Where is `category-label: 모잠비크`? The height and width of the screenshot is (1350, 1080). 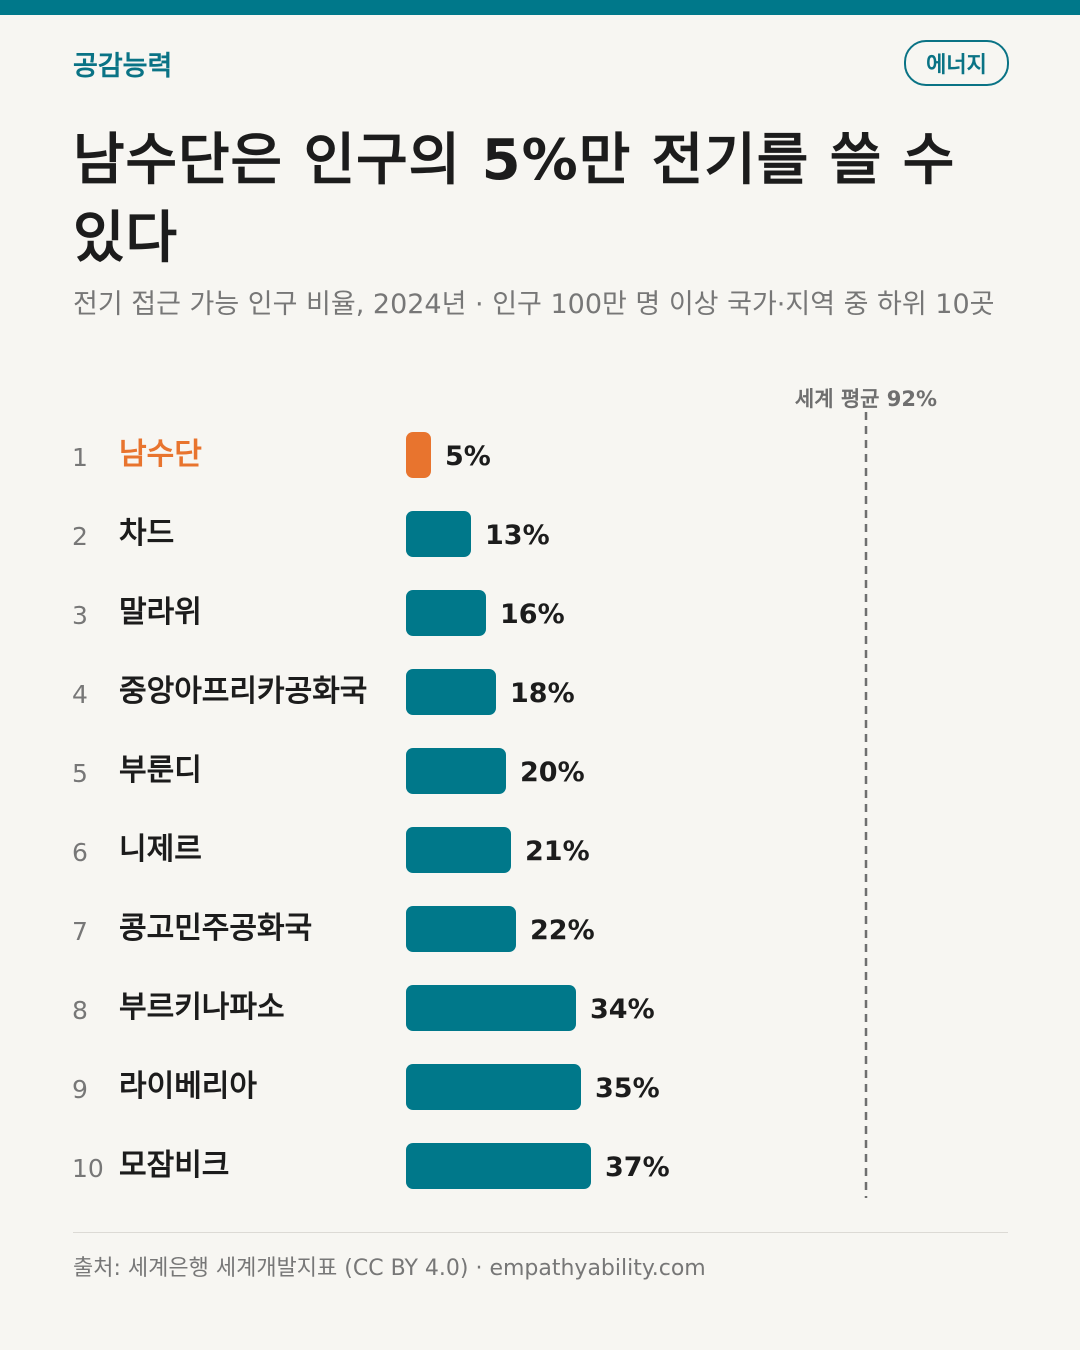 category-label: 모잠비크 is located at coordinates (174, 1165).